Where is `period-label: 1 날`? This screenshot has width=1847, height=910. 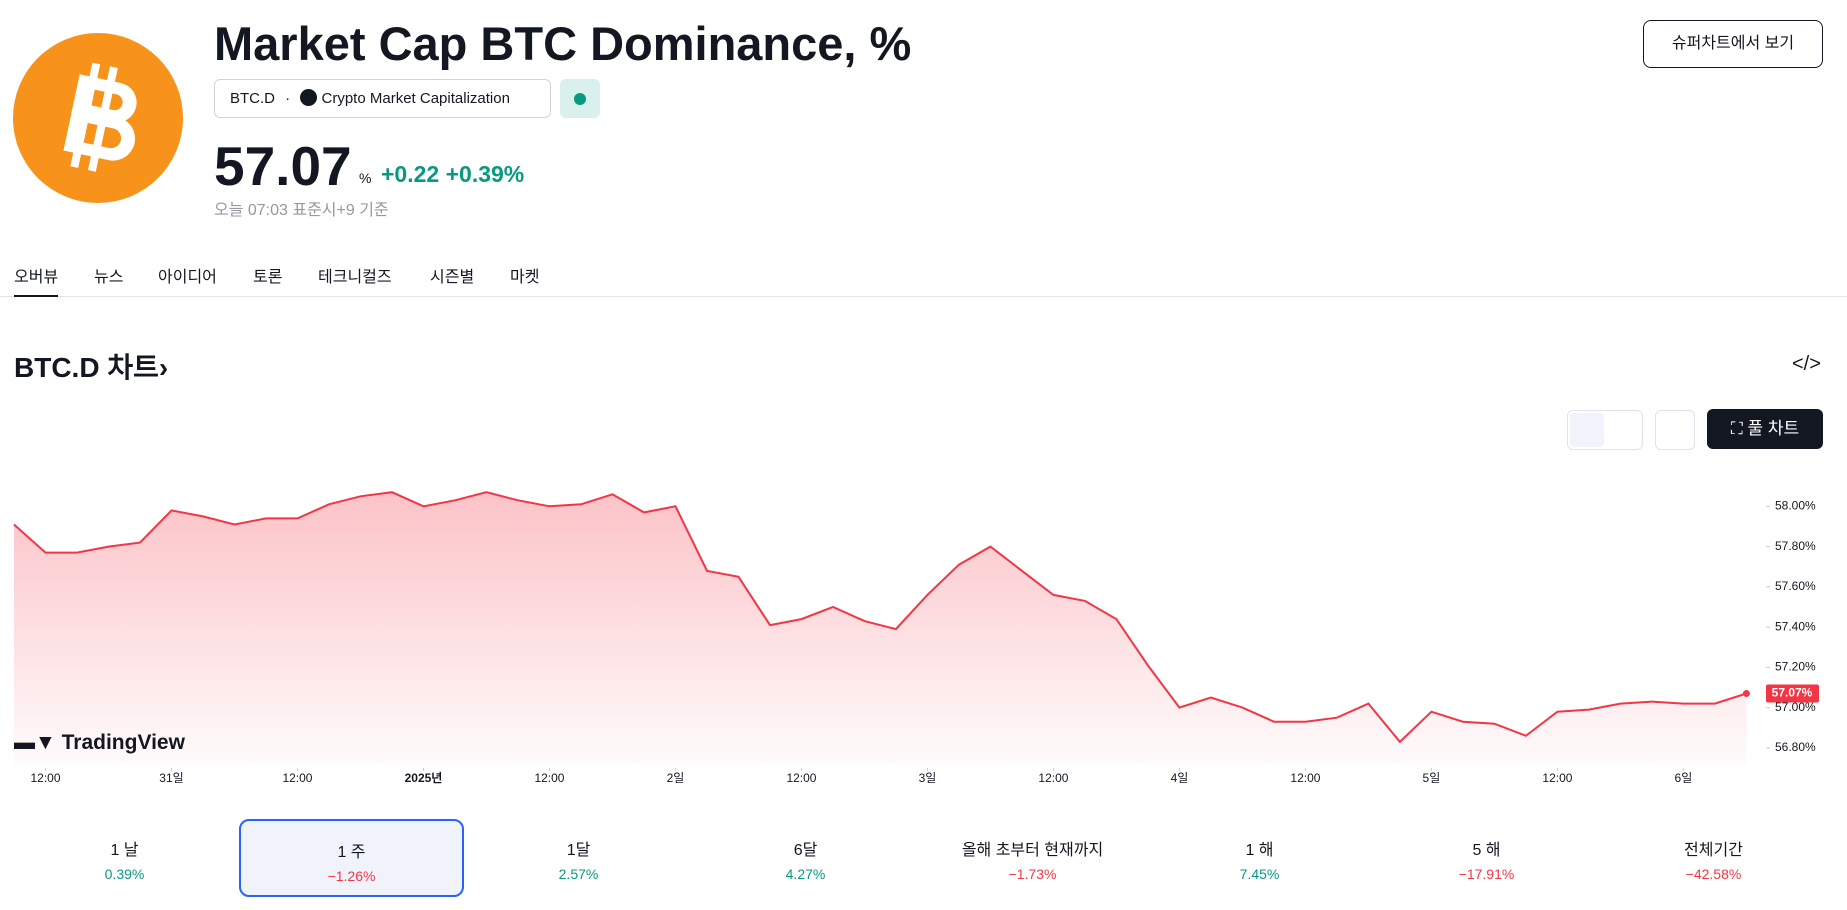
period-label: 1 날 is located at coordinates (124, 850).